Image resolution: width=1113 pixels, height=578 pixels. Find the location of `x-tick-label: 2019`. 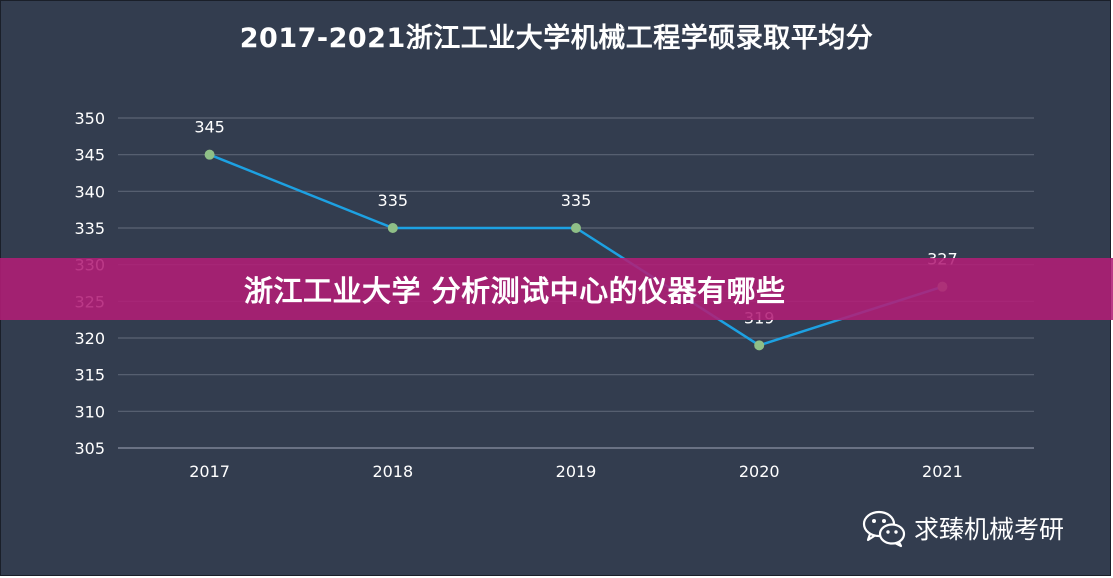

x-tick-label: 2019 is located at coordinates (576, 471).